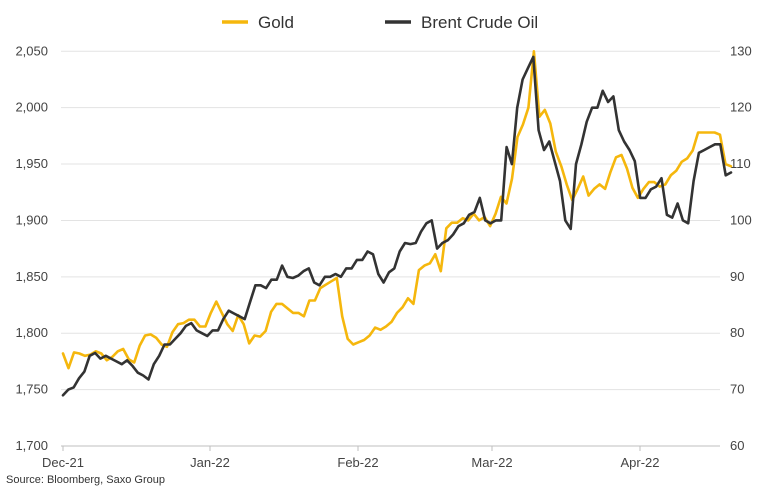  I want to click on legend-label: Brent Crude Oil, so click(479, 22).